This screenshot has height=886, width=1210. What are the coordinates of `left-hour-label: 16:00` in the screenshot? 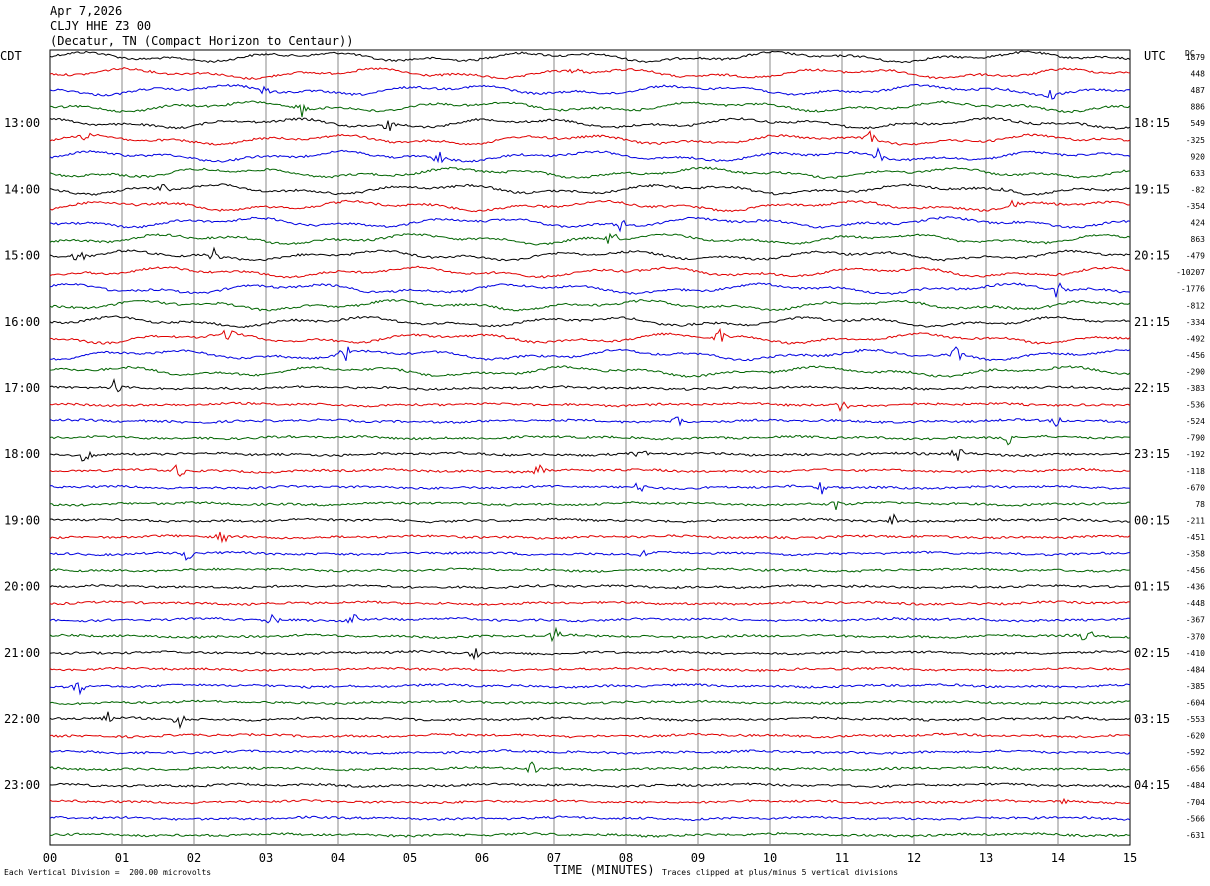 It's located at (22, 322).